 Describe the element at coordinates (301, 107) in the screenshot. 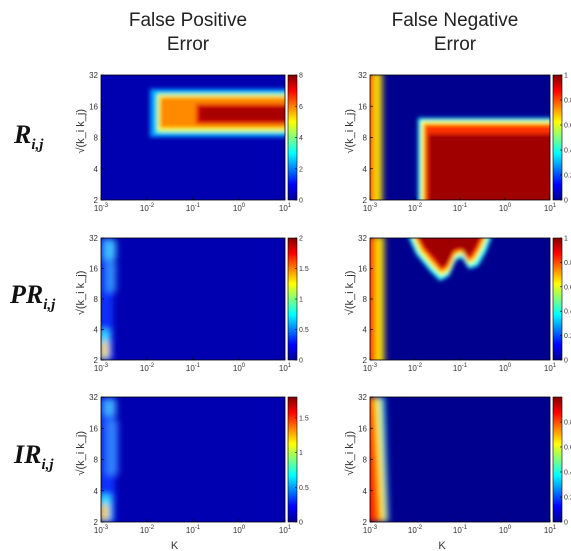

I see `colorbar-tick-label: 6` at that location.